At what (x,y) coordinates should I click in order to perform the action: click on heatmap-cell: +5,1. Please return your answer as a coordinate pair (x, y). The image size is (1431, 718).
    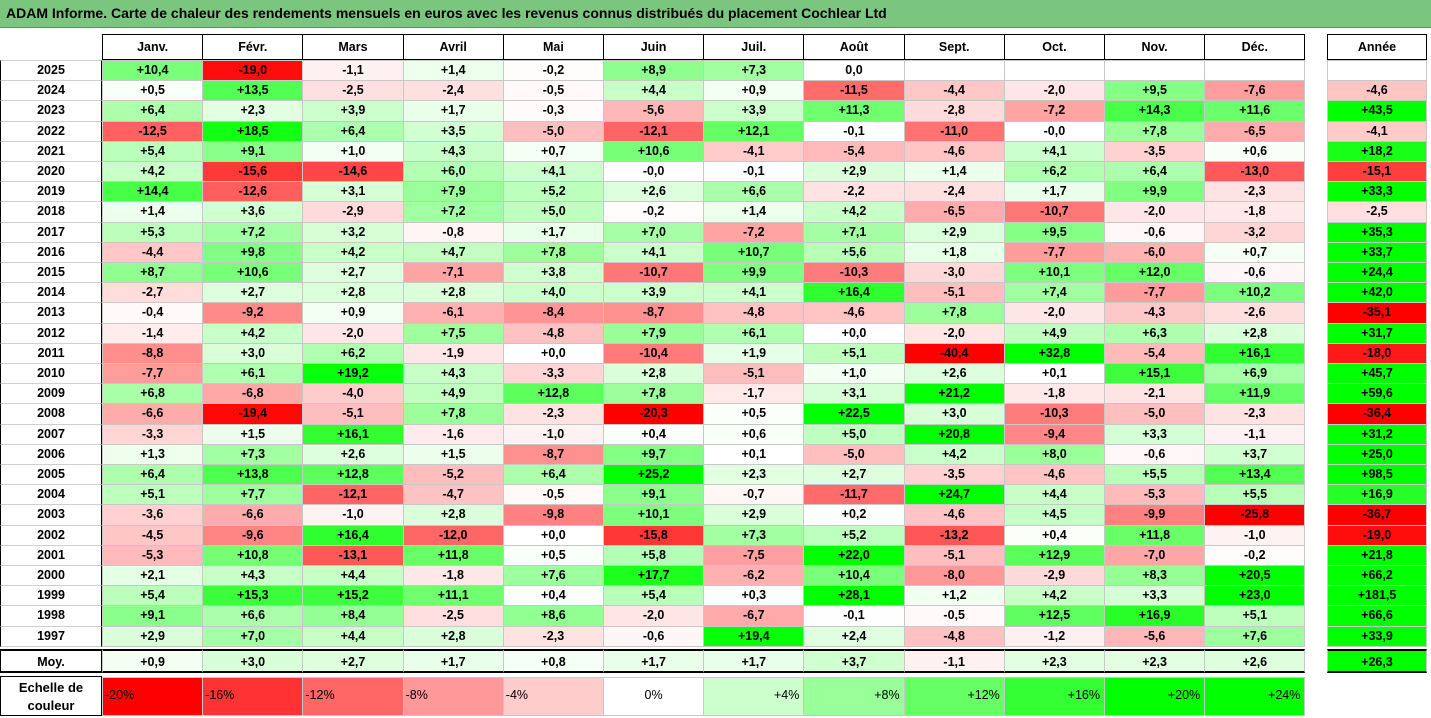
    Looking at the image, I should click on (1255, 616).